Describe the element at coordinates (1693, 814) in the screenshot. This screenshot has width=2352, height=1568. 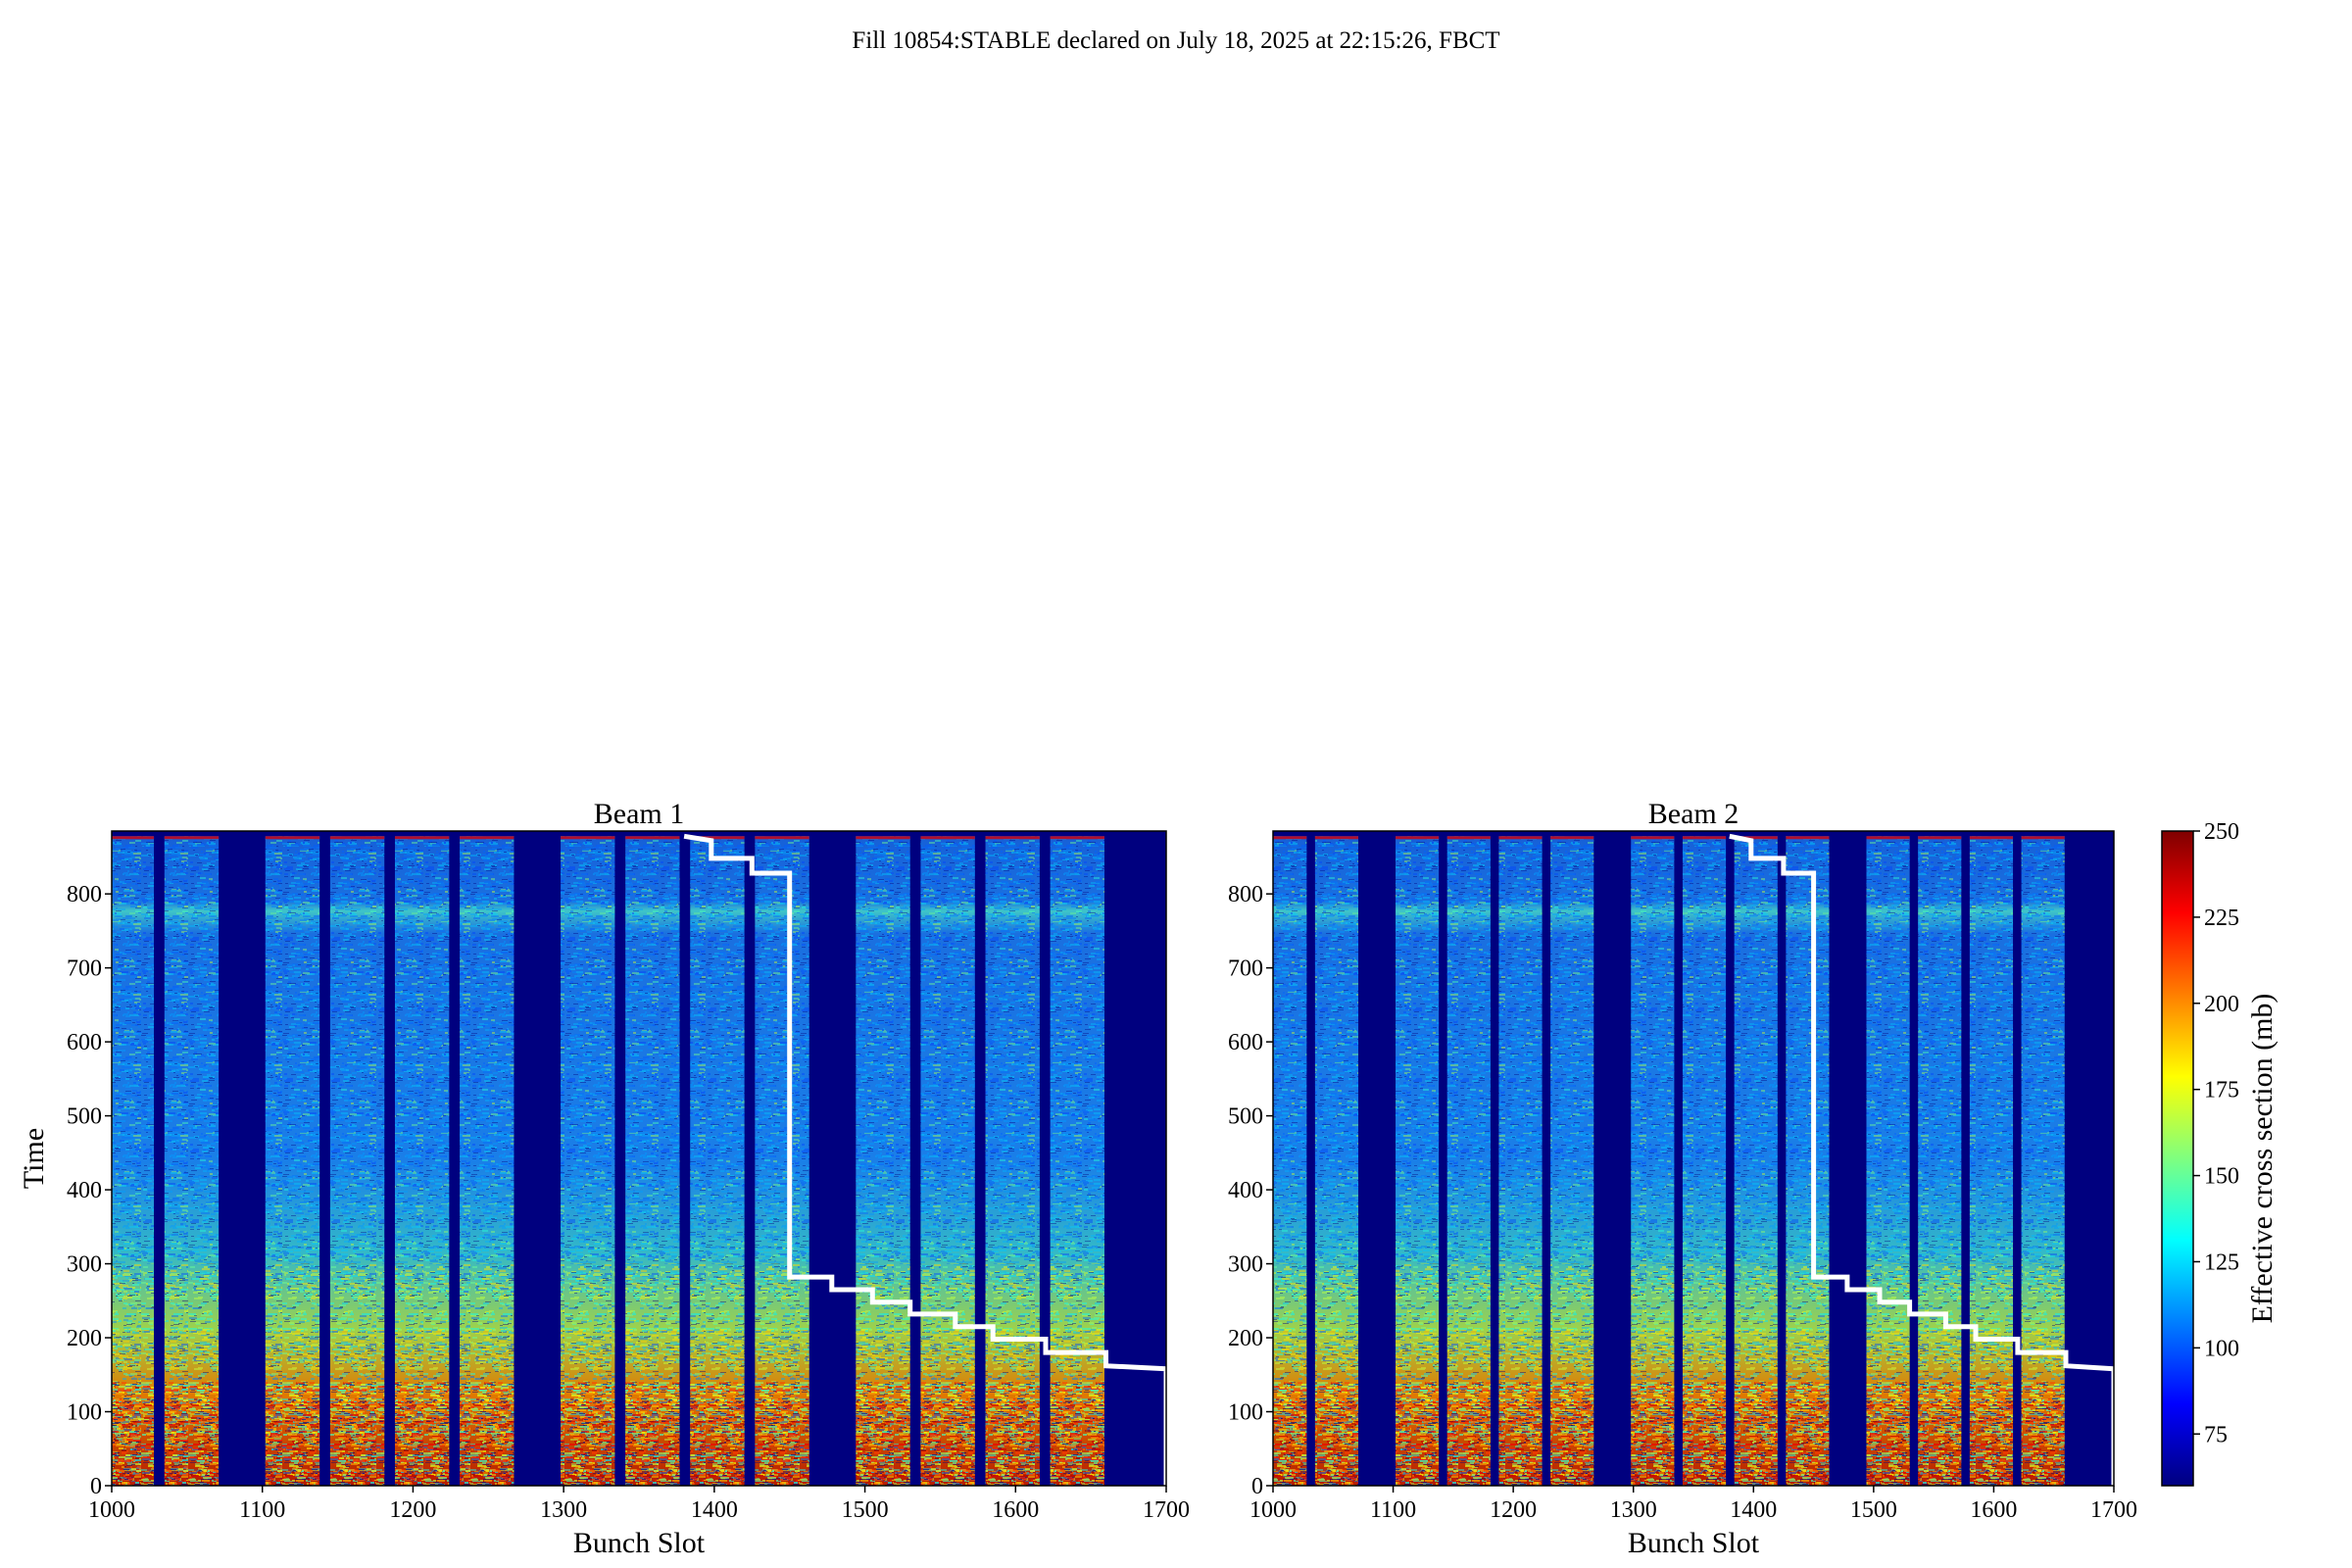
I see `panel-title: Beam 2` at that location.